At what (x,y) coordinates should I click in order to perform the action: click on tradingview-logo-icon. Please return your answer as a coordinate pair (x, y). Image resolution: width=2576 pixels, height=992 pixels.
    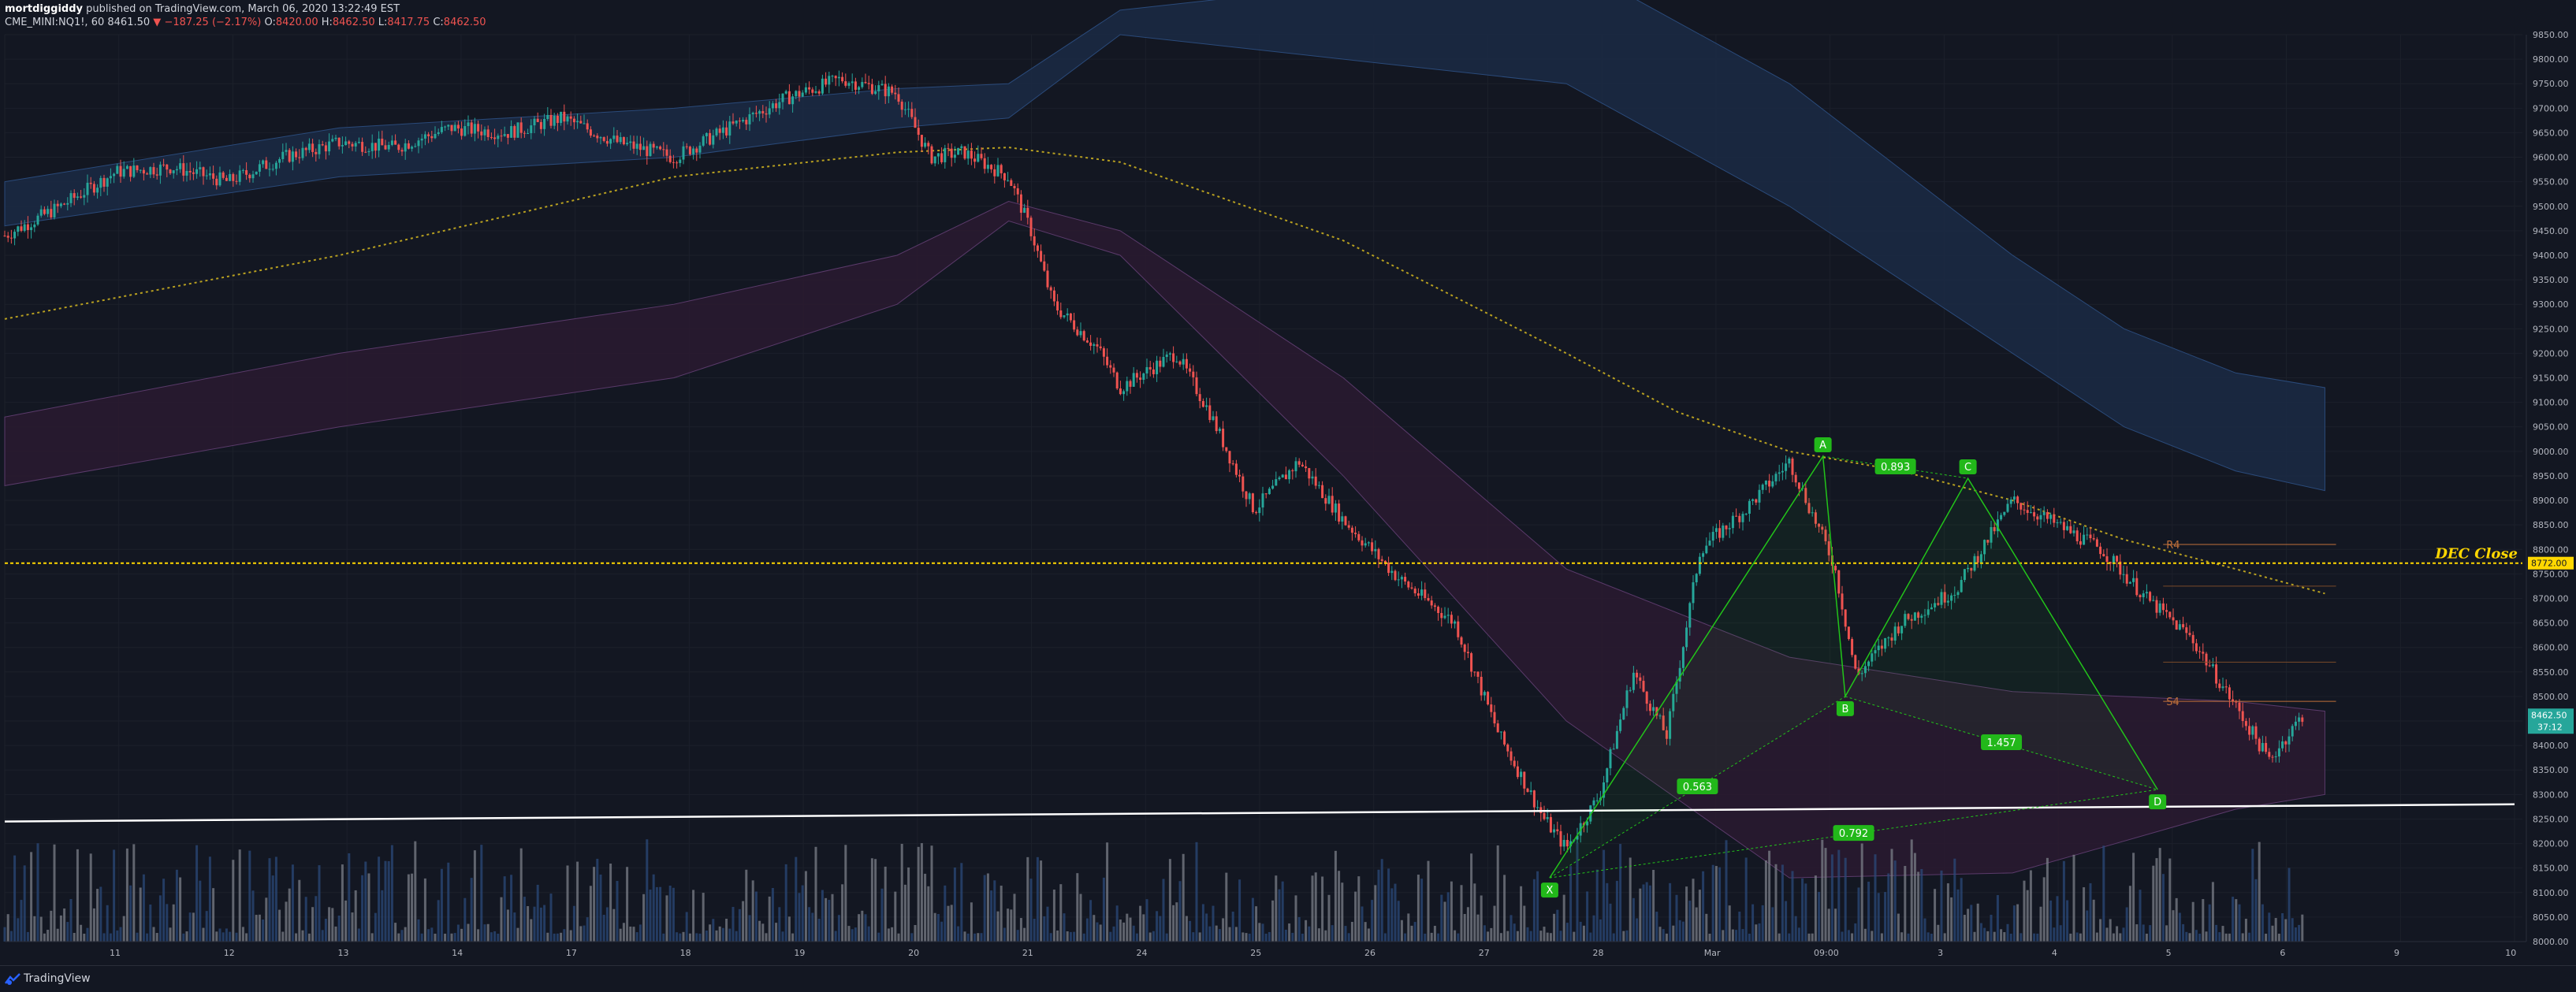
    Looking at the image, I should click on (12, 978).